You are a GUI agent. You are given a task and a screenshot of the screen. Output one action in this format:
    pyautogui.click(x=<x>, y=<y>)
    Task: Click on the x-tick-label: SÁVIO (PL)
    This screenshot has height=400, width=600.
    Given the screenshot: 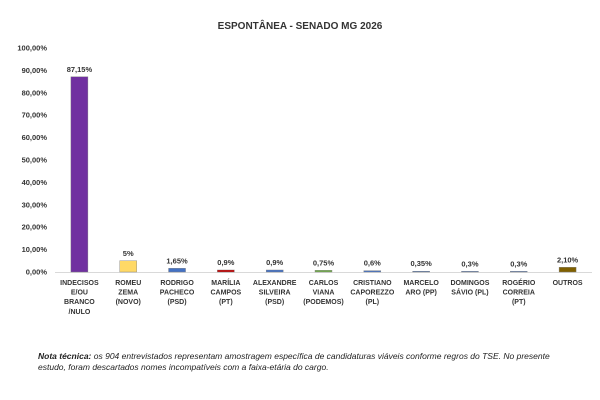 What is the action you would take?
    pyautogui.click(x=469, y=292)
    